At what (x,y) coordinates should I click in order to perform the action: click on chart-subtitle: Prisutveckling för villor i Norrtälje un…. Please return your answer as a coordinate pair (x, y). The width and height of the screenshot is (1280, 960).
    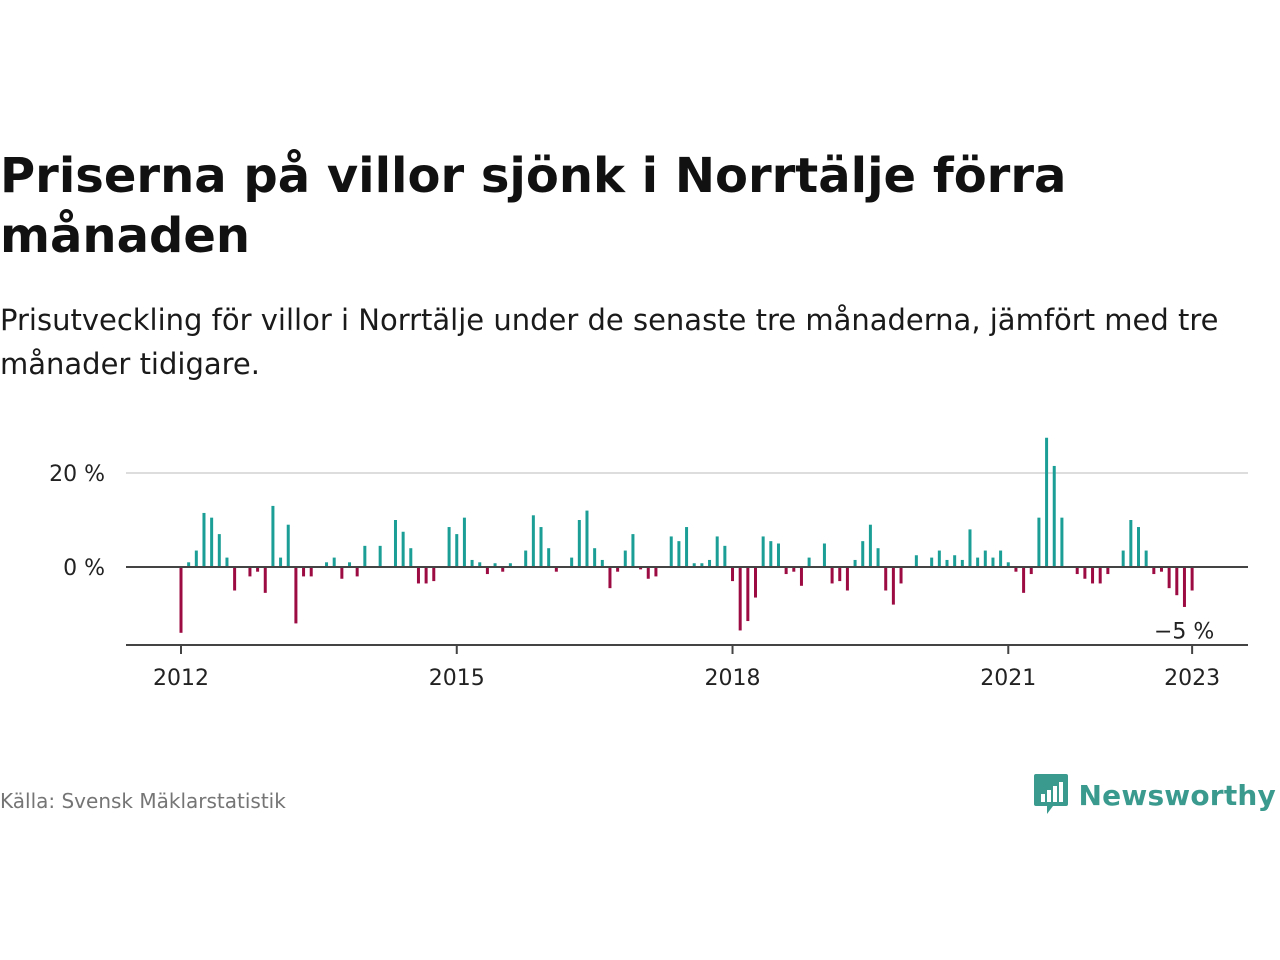
    Looking at the image, I should click on (609, 342).